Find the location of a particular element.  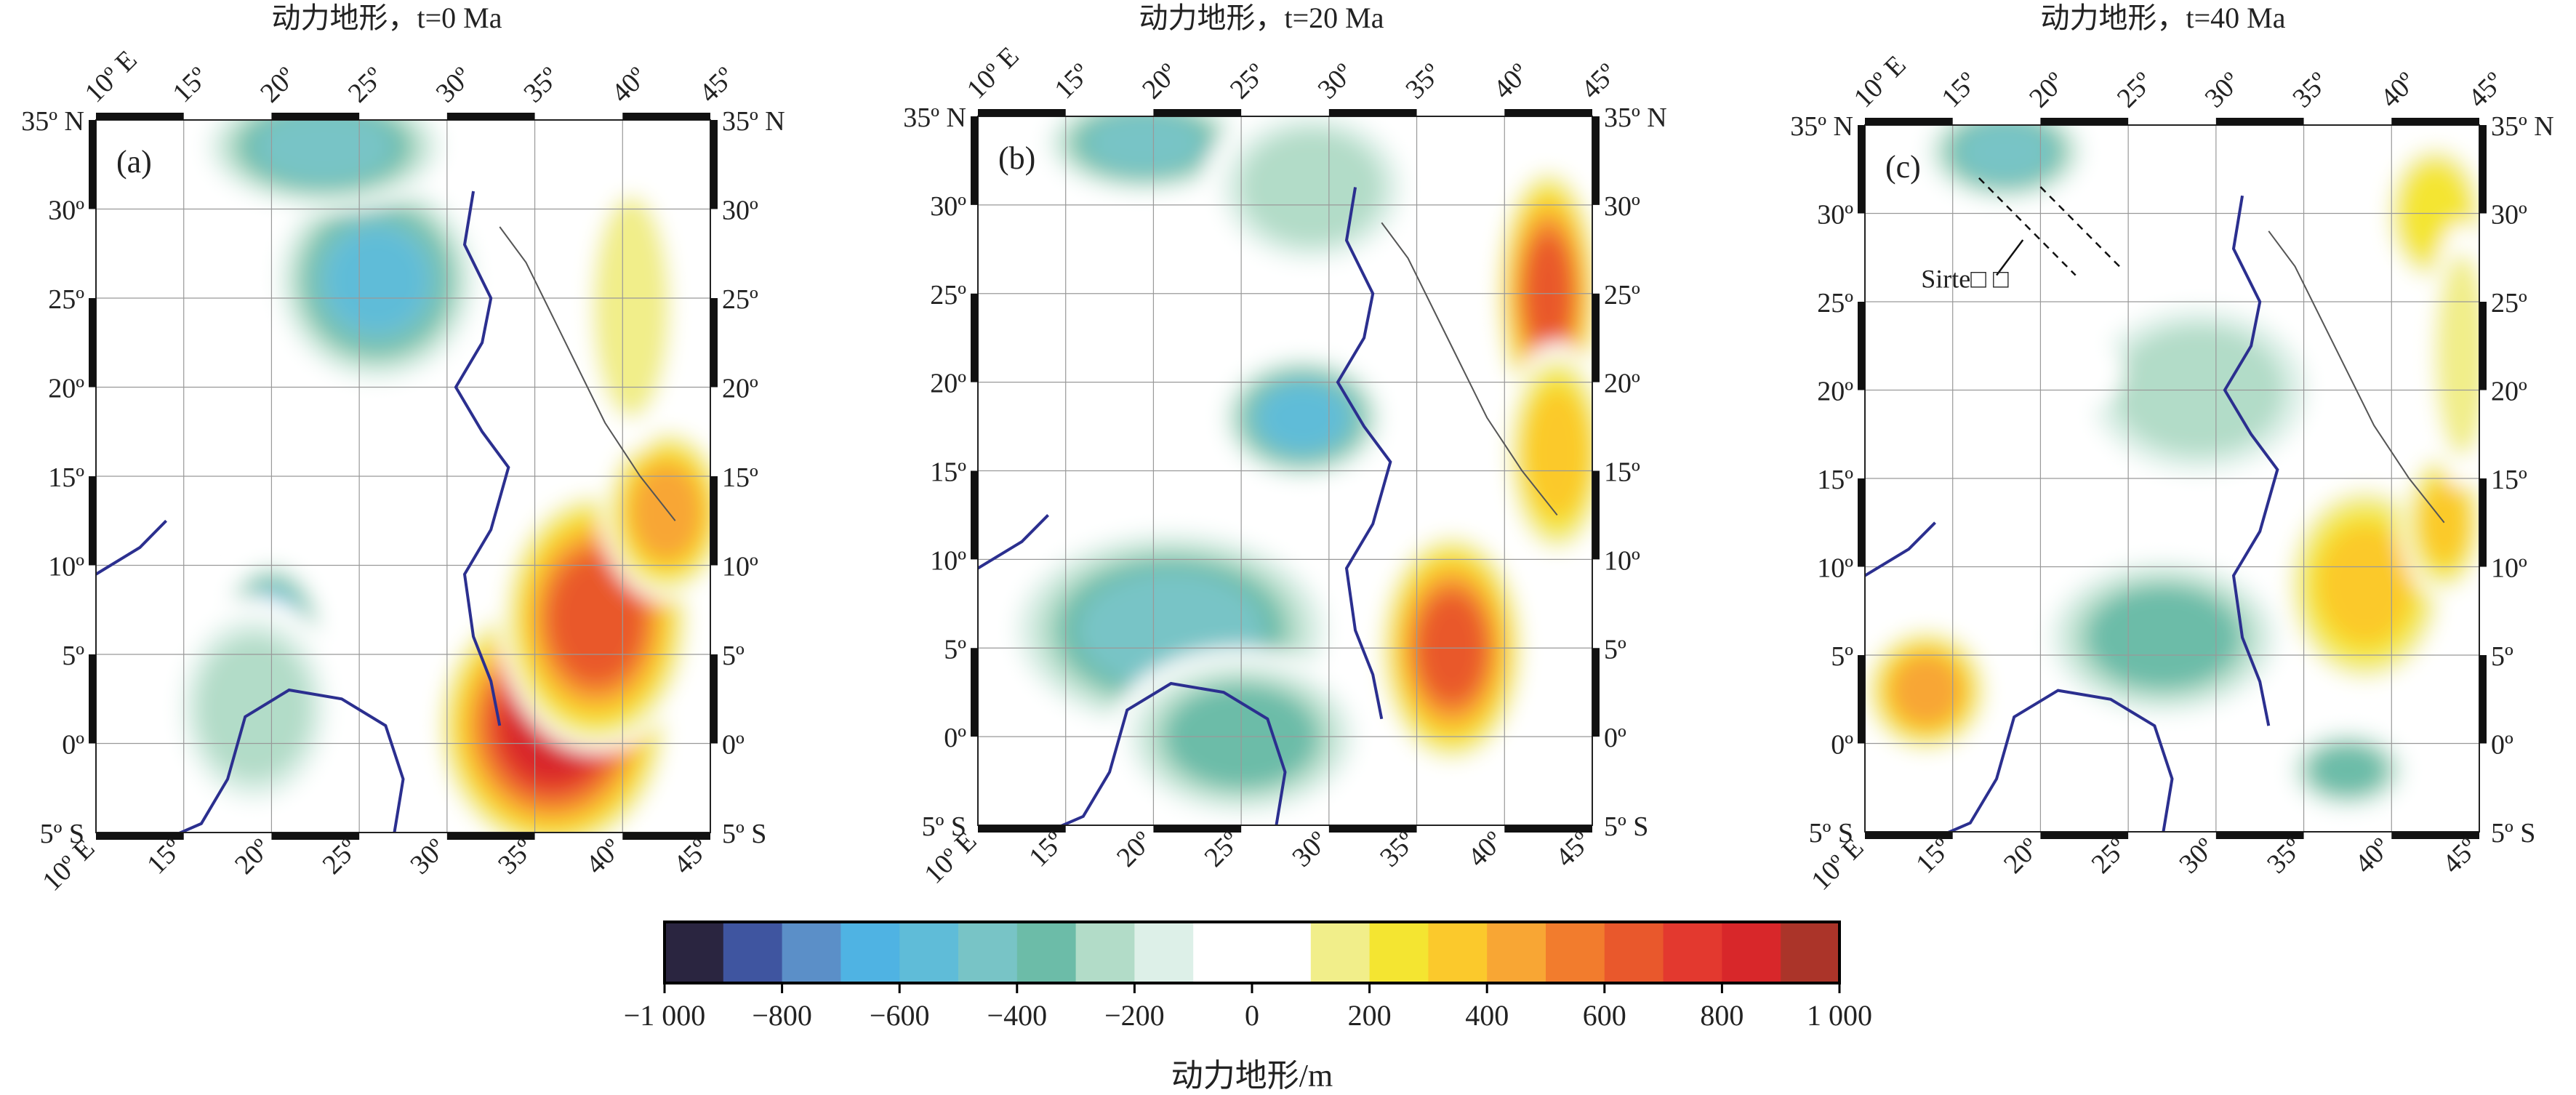

colorbar-swatches is located at coordinates (1253, 952).